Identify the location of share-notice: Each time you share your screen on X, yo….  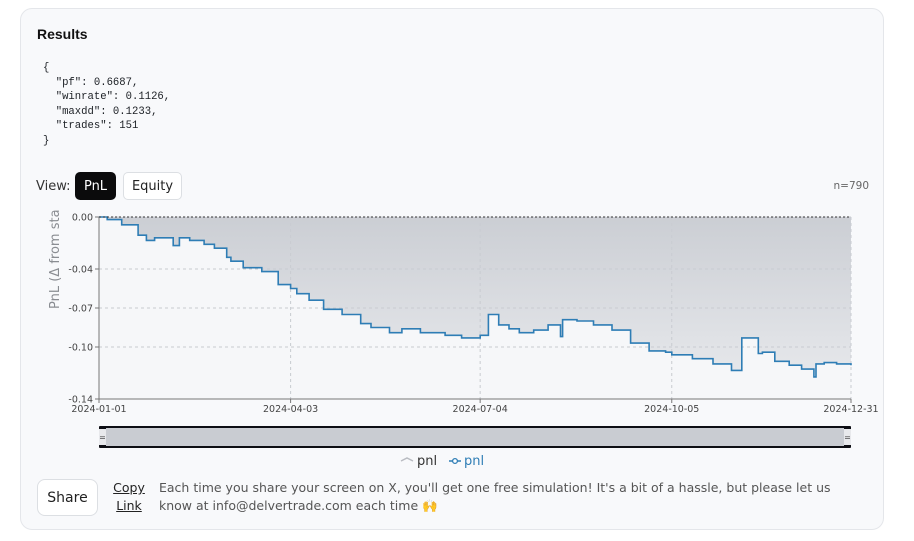
(495, 496).